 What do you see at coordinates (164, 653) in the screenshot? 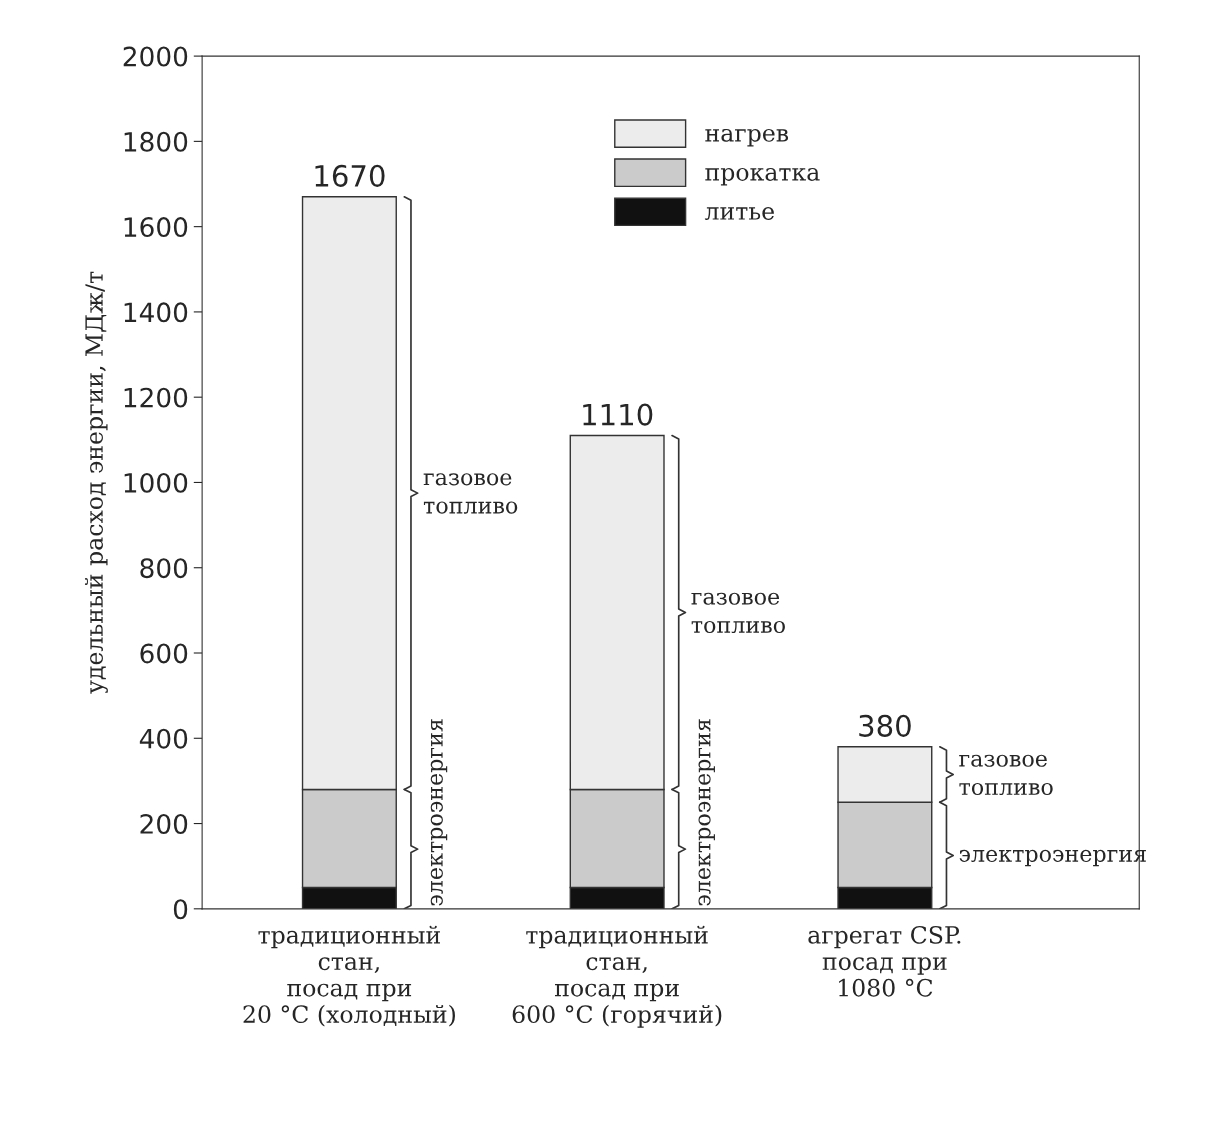
I see `y-tick-label: 600` at bounding box center [164, 653].